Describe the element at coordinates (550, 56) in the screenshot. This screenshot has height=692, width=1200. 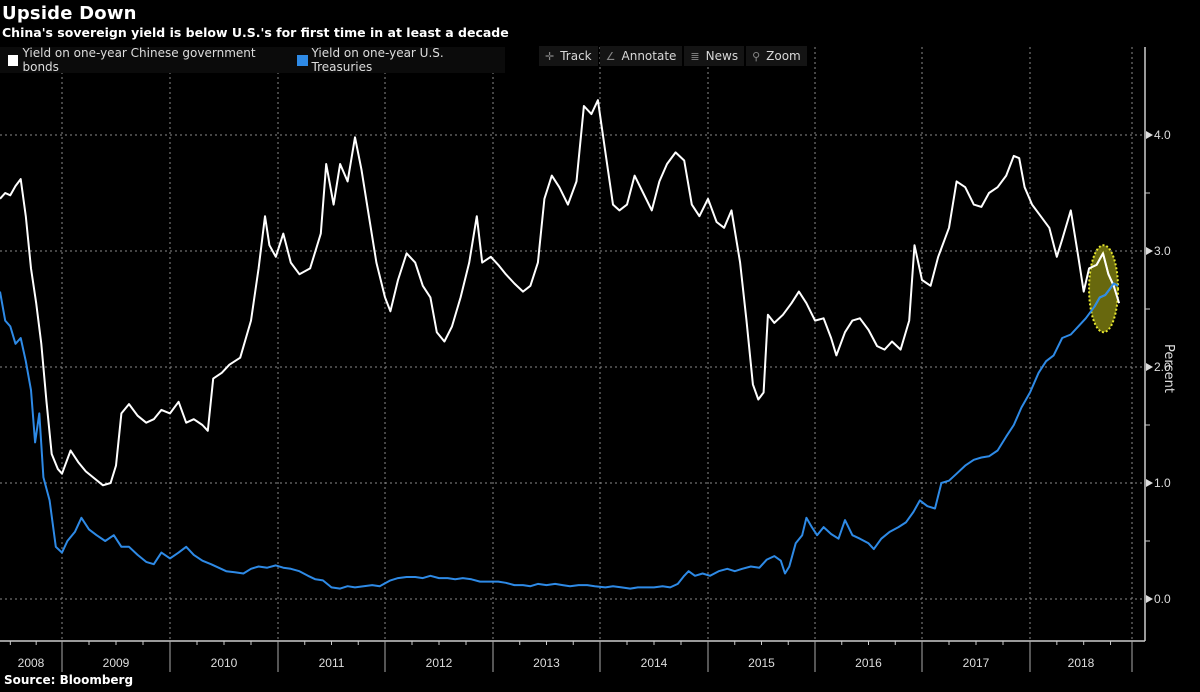
I see `crosshair-icon: ✛` at that location.